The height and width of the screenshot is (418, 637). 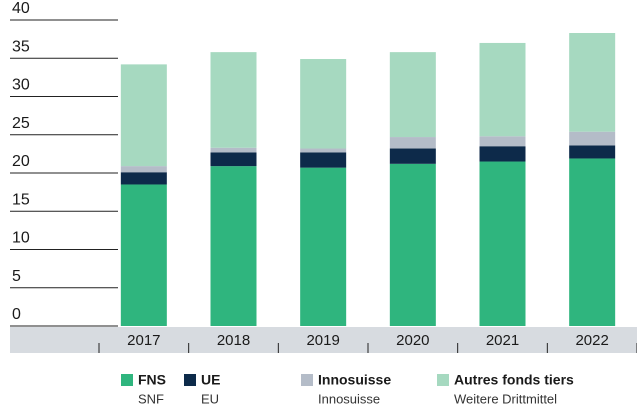 What do you see at coordinates (591, 340) in the screenshot?
I see `x-tick-label: 2022` at bounding box center [591, 340].